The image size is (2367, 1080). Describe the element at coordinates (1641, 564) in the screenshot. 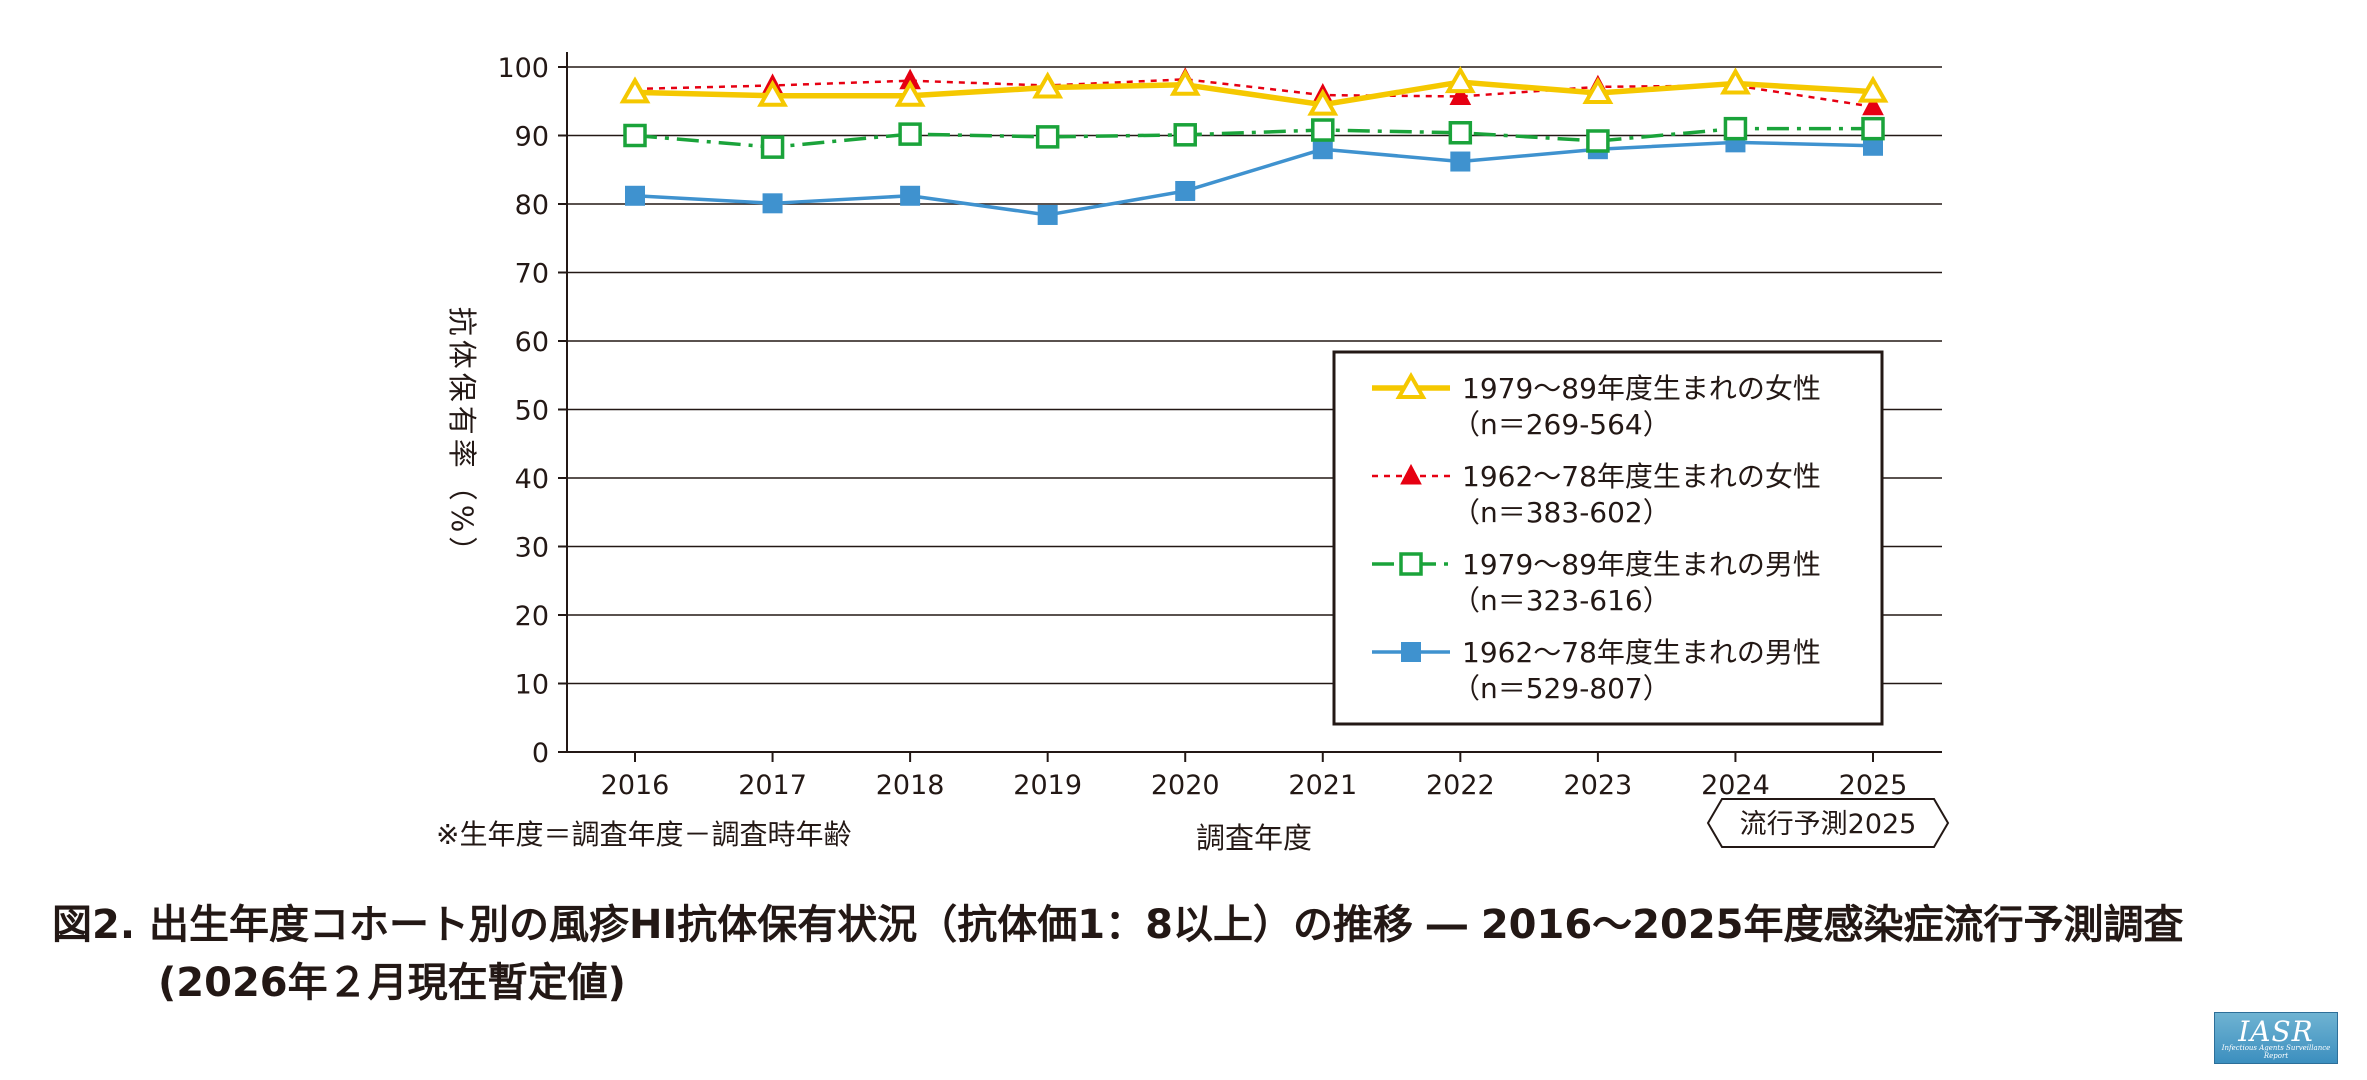

I see `legend-label: 1979～89年度生まれの男性` at that location.